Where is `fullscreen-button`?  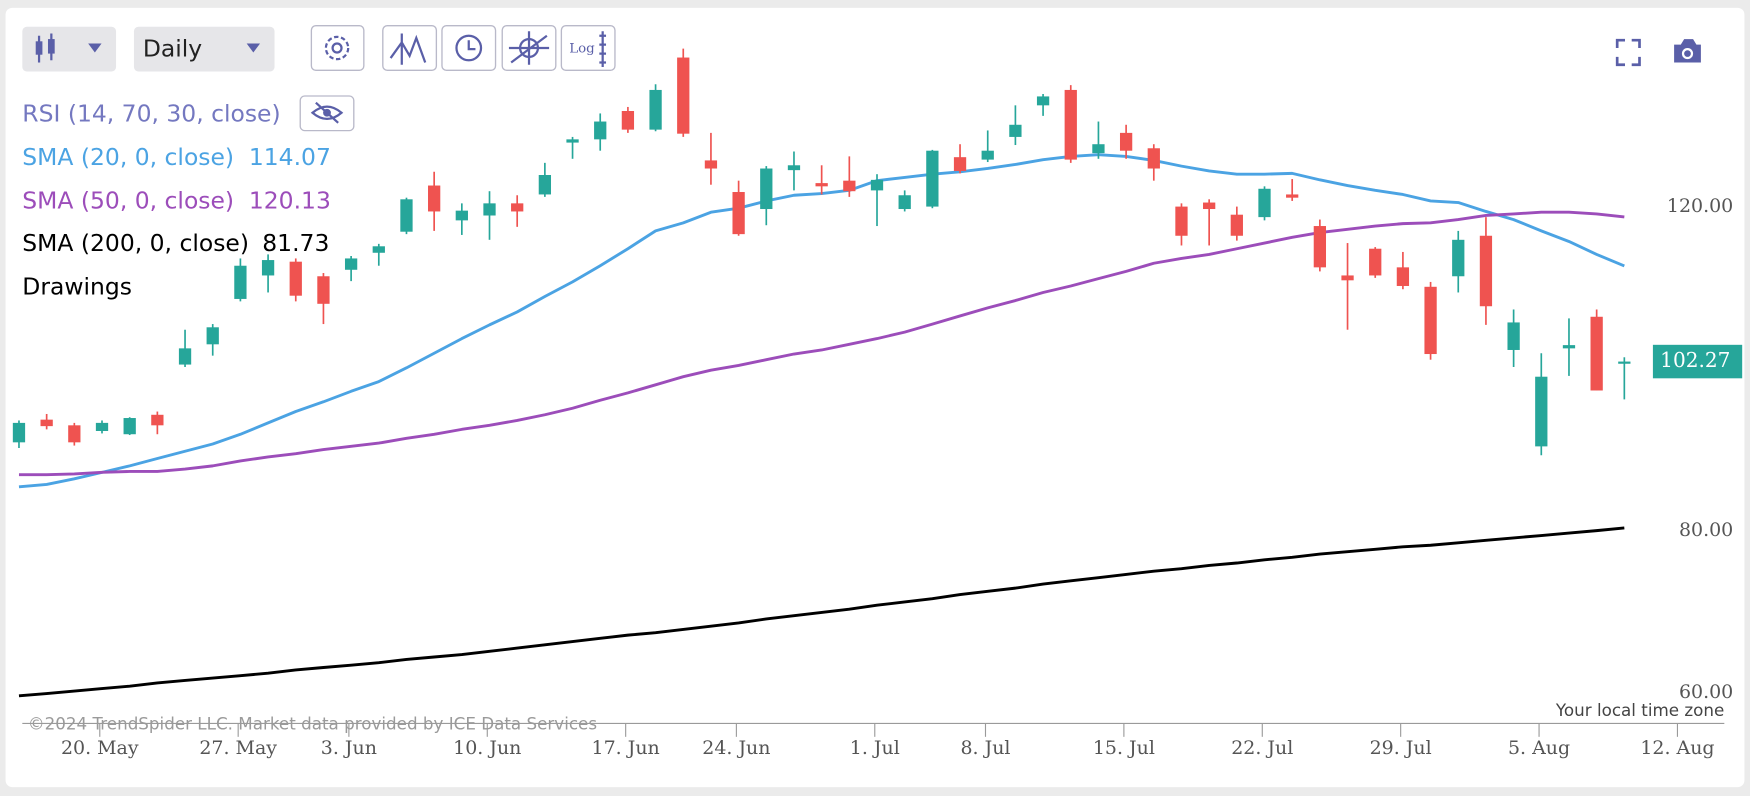
fullscreen-button is located at coordinates (1628, 52).